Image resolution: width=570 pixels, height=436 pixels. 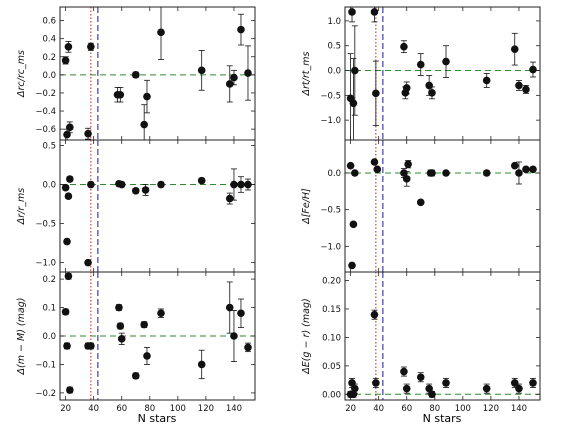 What do you see at coordinates (21, 337) in the screenshot?
I see `y-axis-label: Δ(m − M) (mag)` at bounding box center [21, 337].